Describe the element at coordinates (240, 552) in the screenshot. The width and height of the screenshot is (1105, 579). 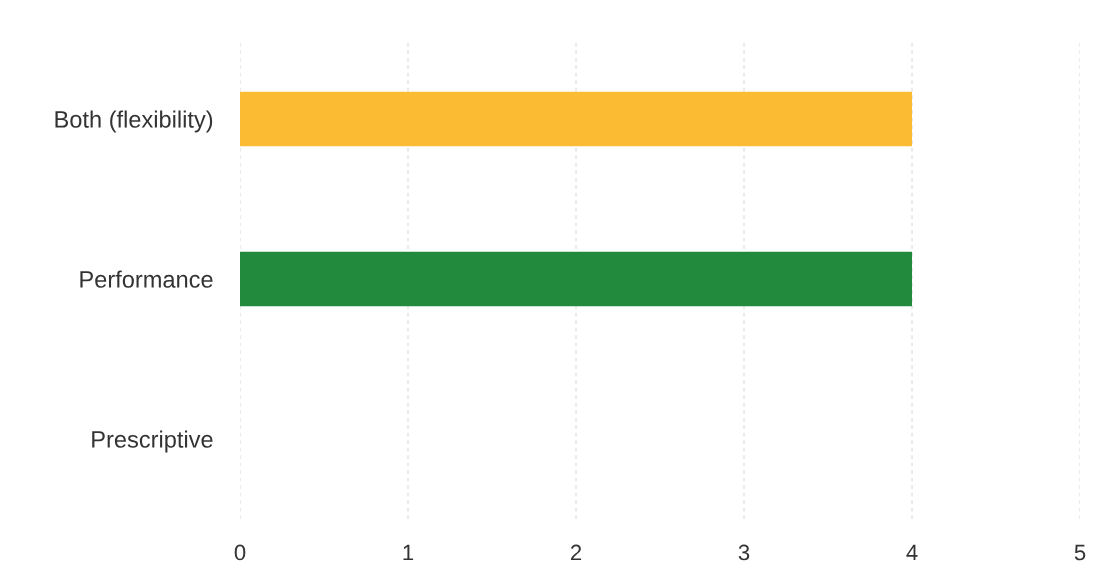
I see `x-tick-label: 0` at that location.